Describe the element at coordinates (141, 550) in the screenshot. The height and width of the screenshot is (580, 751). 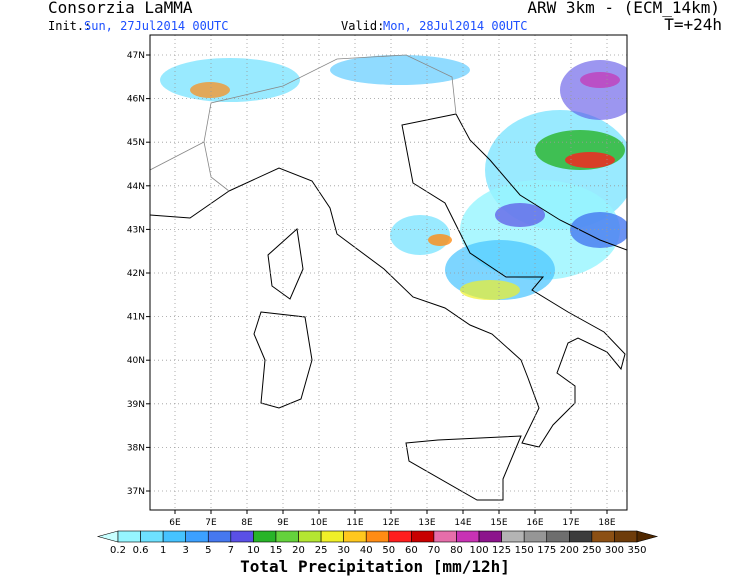
I see `colorbar-label: 0.6` at that location.